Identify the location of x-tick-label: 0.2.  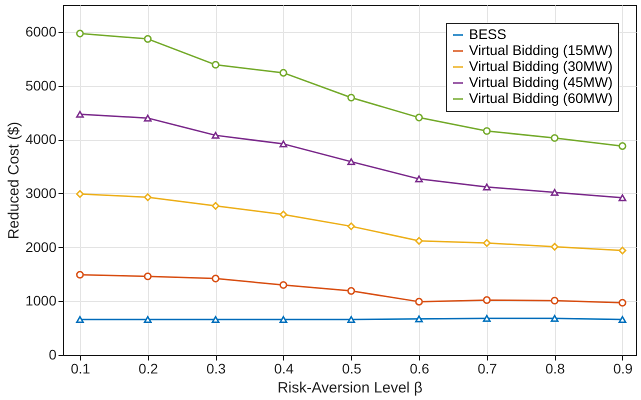
(148, 368).